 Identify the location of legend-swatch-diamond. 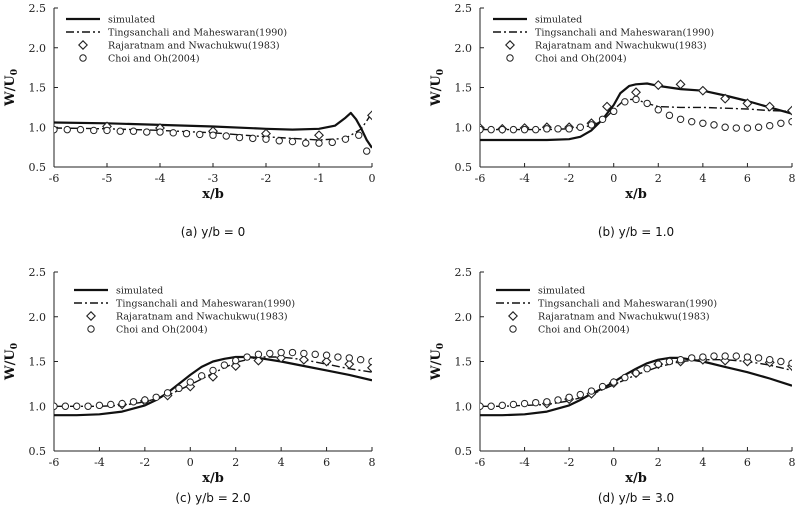
(91, 316).